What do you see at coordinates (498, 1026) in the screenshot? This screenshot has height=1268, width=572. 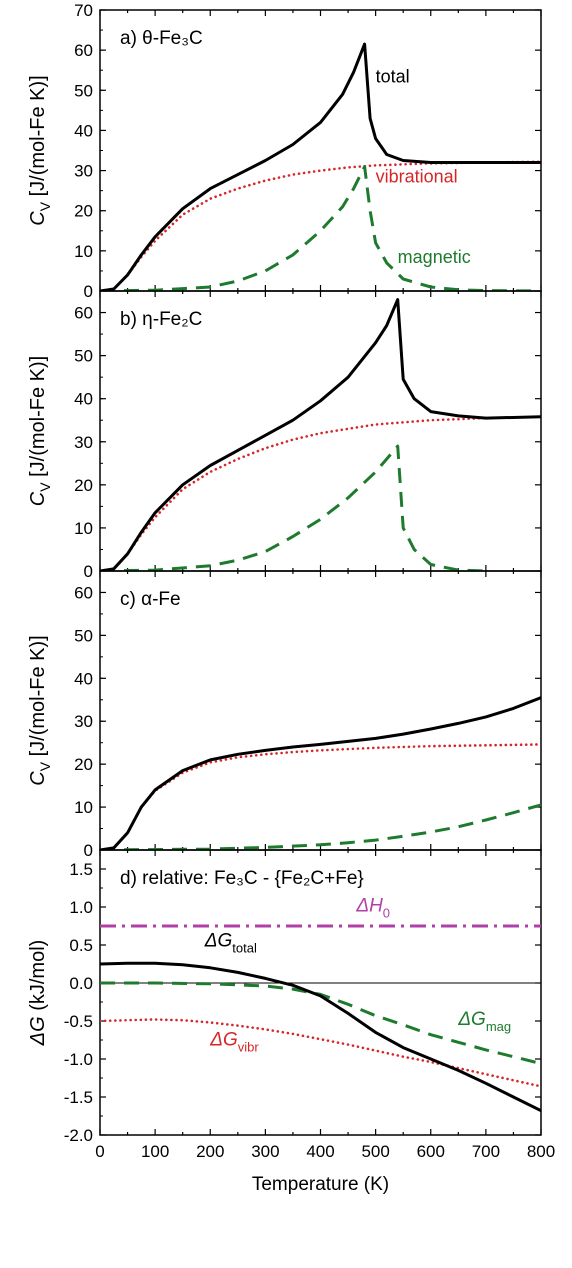 I see `annotation-sub: mag` at bounding box center [498, 1026].